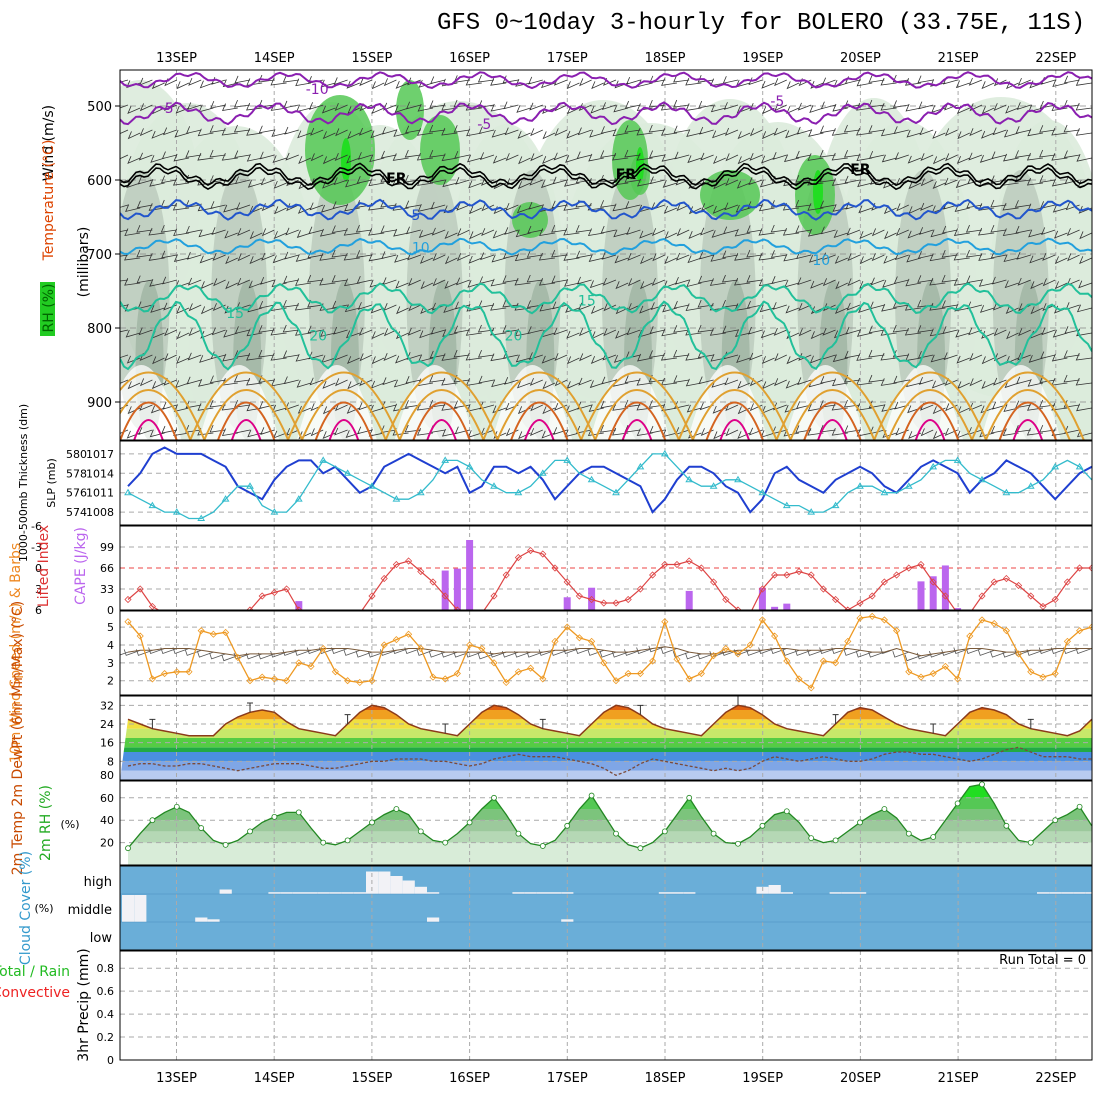  What do you see at coordinates (38, 589) in the screenshot?
I see `li-tick-label: 3` at bounding box center [38, 589].